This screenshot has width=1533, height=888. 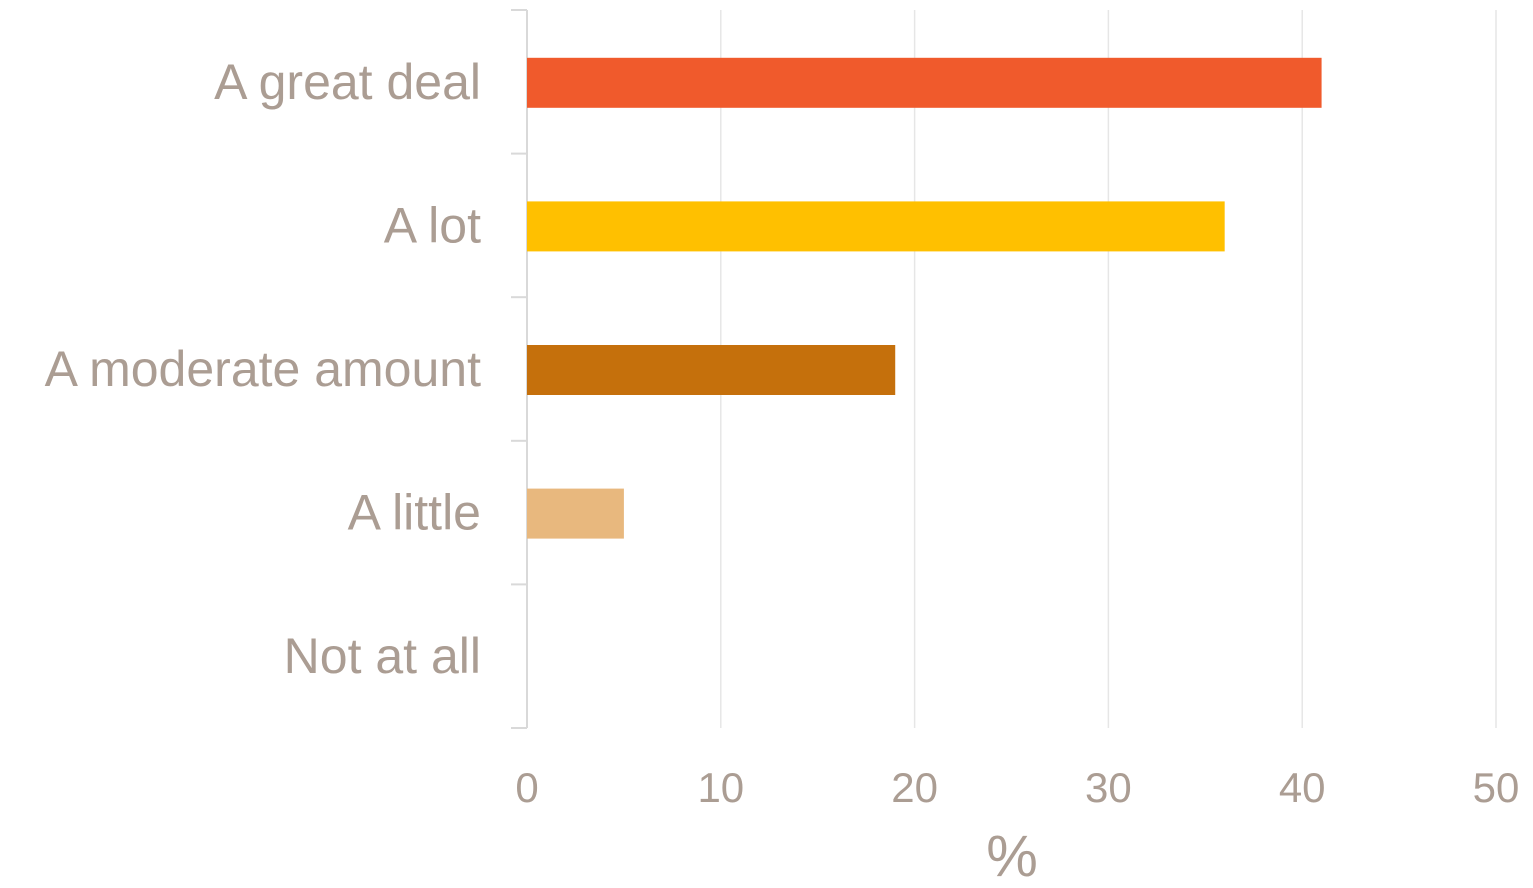 What do you see at coordinates (347, 82) in the screenshot?
I see `category-label-1: A great deal` at bounding box center [347, 82].